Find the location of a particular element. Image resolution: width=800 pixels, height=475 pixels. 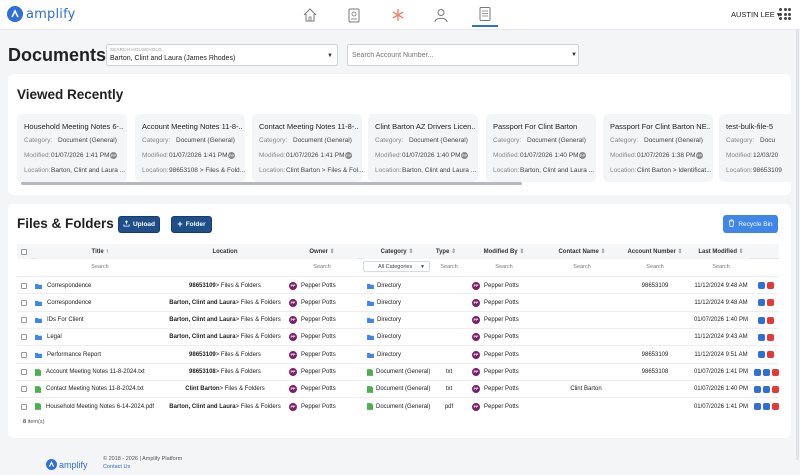

category-filter-select: All Categories ▼ is located at coordinates (396, 266).